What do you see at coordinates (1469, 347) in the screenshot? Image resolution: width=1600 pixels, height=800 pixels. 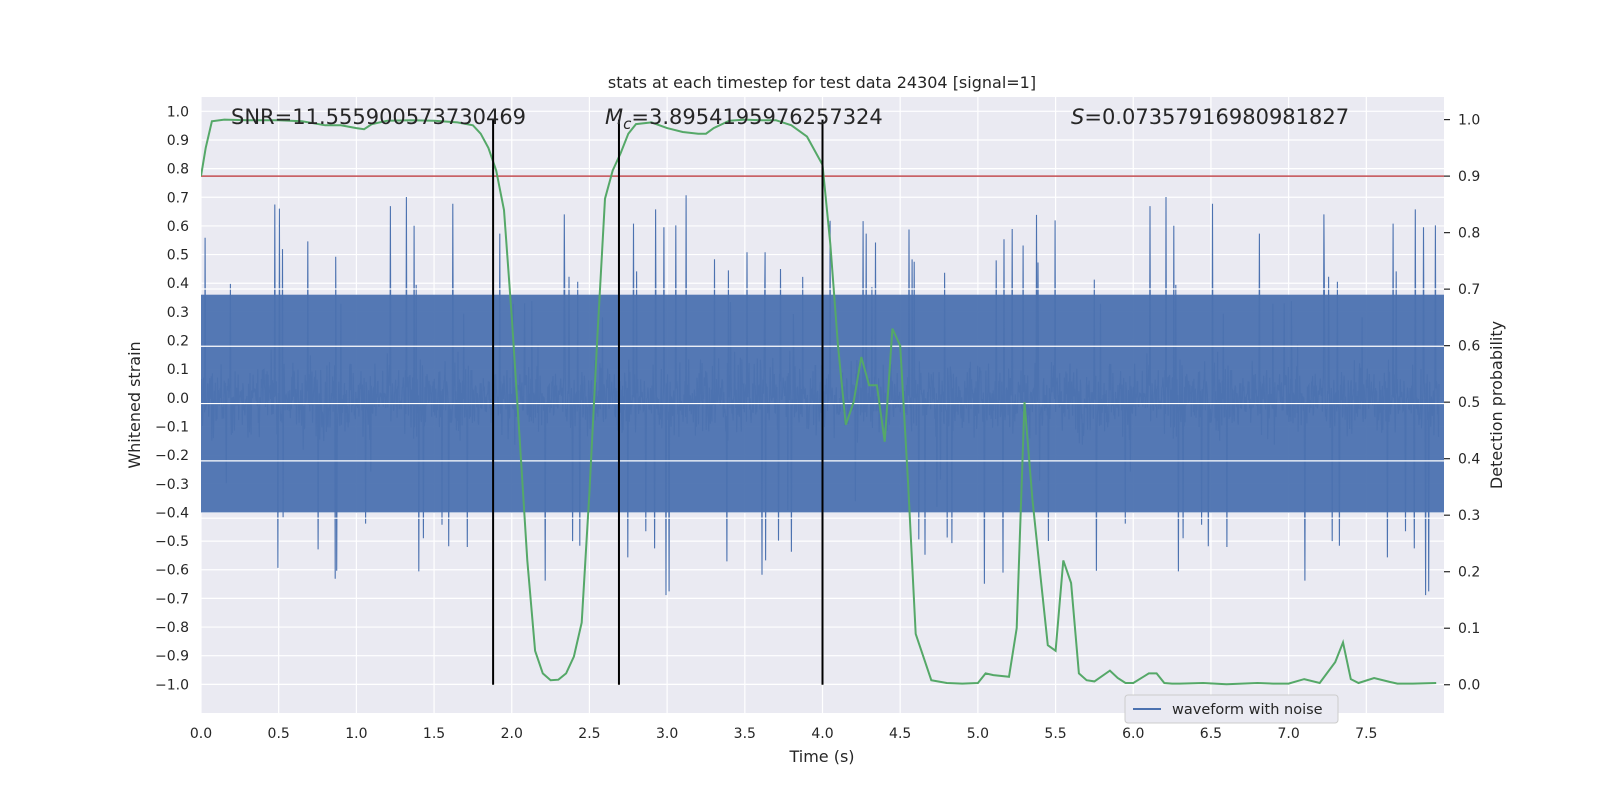 I see `y-right-tick-label: 0.6` at bounding box center [1469, 347].